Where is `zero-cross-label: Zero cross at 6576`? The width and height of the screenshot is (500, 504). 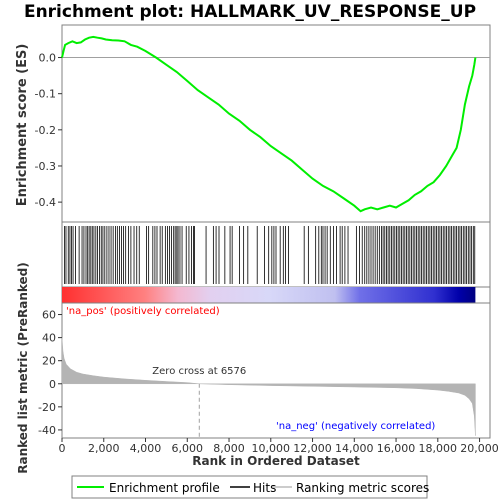 zero-cross-label: Zero cross at 6576 is located at coordinates (199, 371).